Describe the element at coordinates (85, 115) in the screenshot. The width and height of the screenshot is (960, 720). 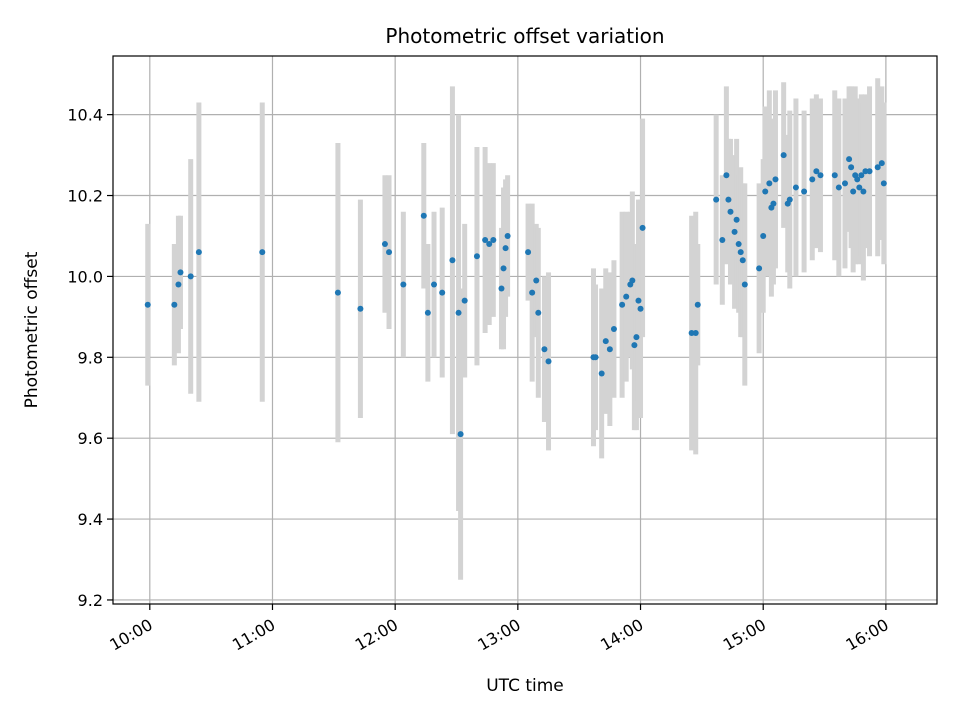
I see `y-tick-label: 10.4` at that location.